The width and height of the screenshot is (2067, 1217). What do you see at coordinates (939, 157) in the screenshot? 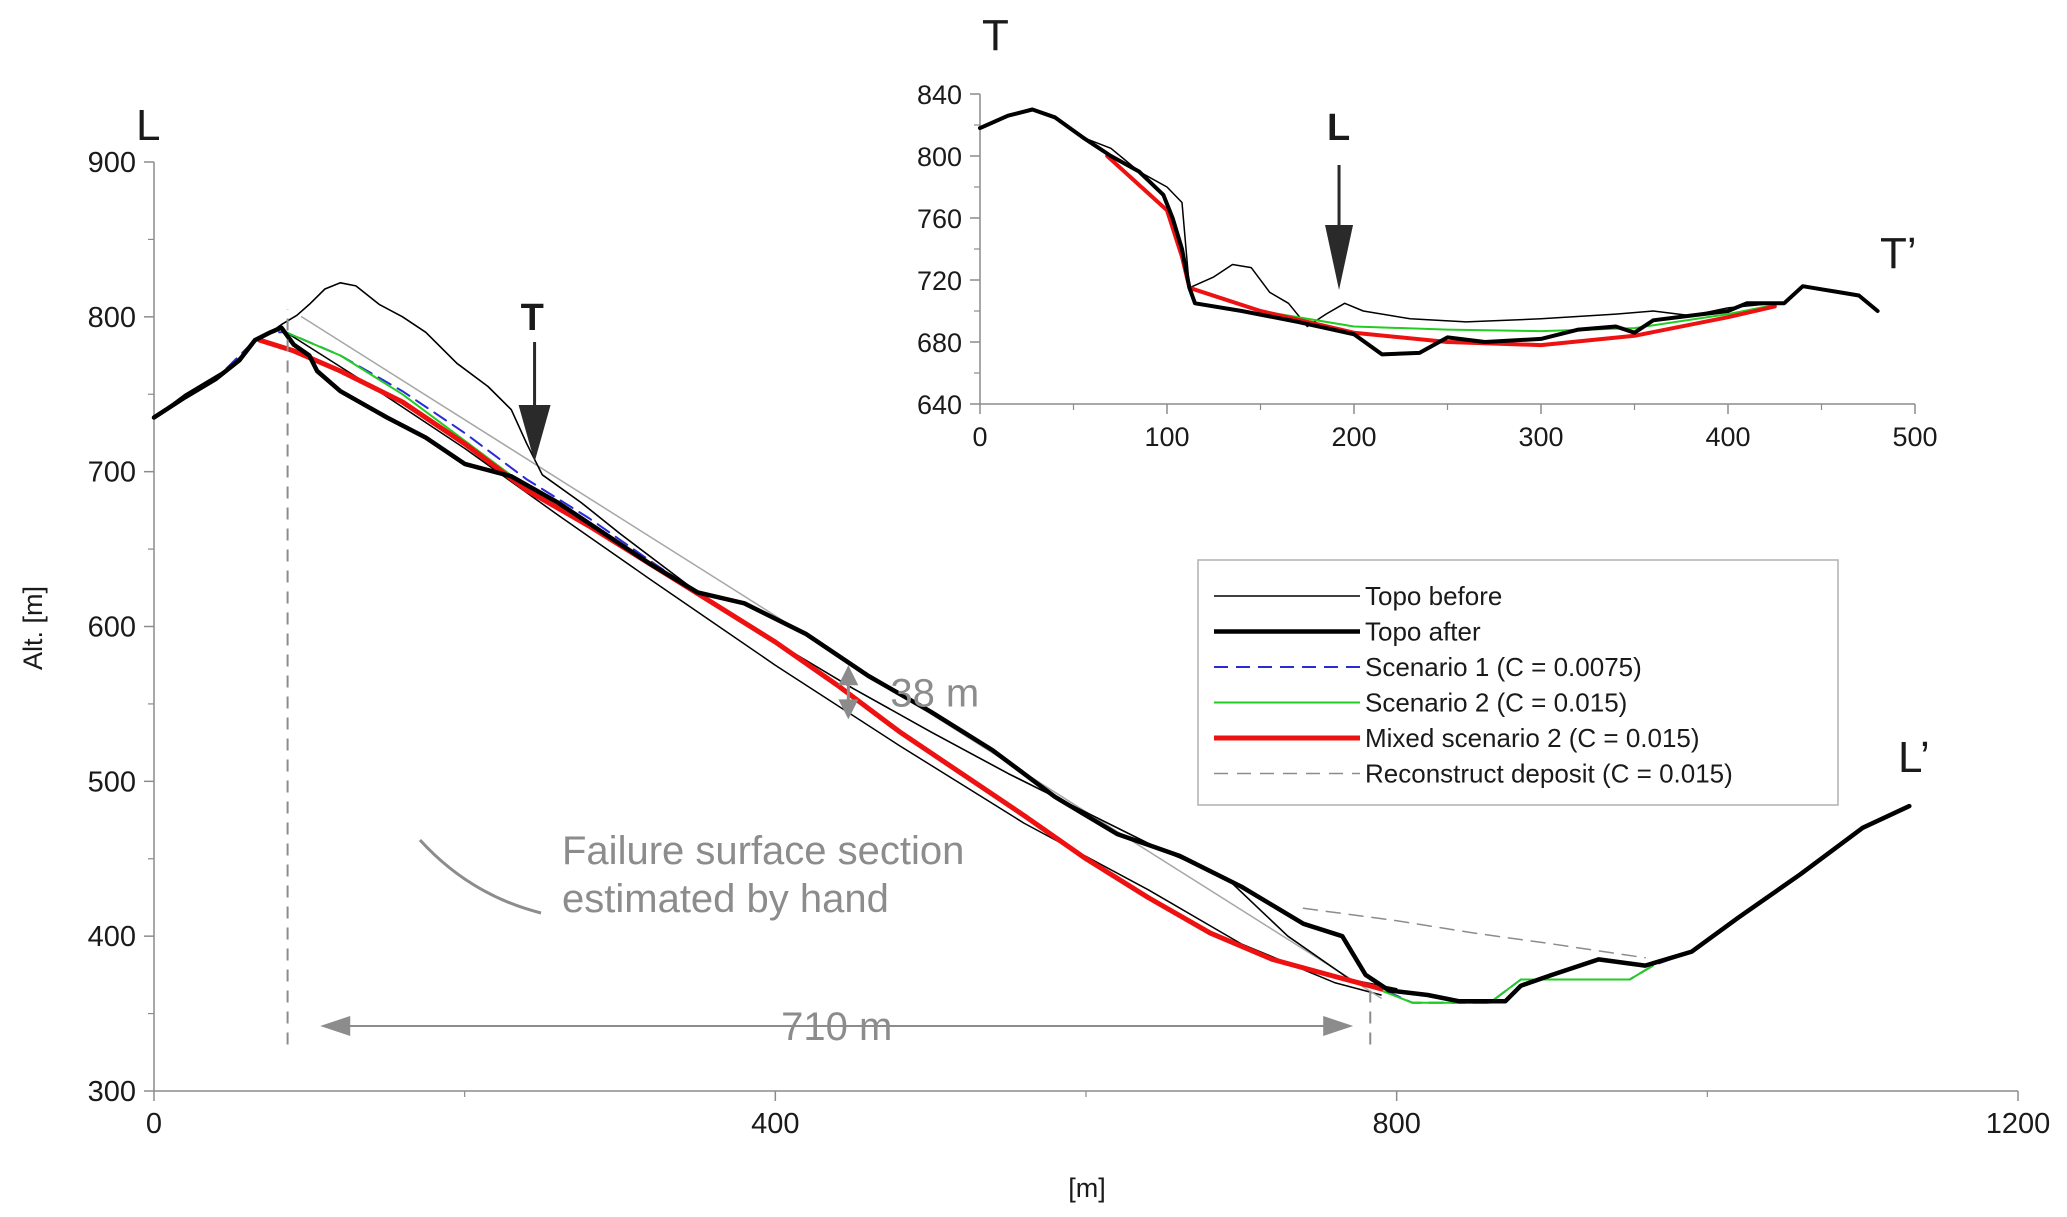
I see `inset-y-tick-label: 800` at bounding box center [939, 157].